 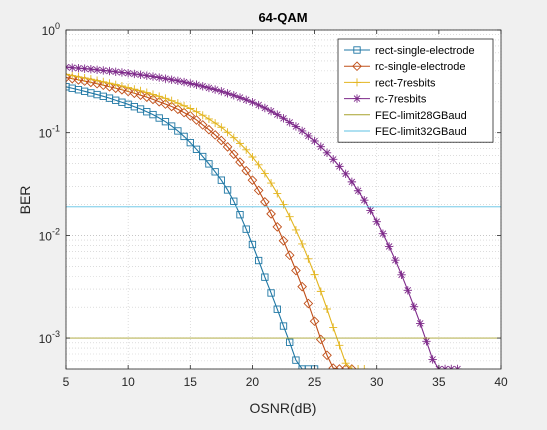 What do you see at coordinates (282, 17) in the screenshot?
I see `chart-title: 64-QAM` at bounding box center [282, 17].